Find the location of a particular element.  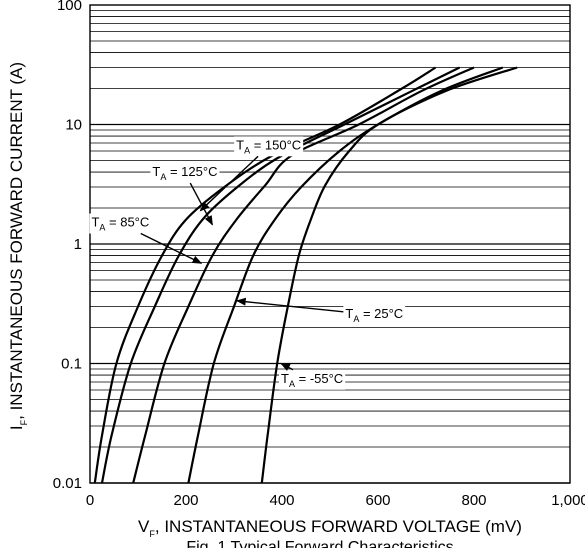

series-label: TA = -55°C is located at coordinates (312, 380).